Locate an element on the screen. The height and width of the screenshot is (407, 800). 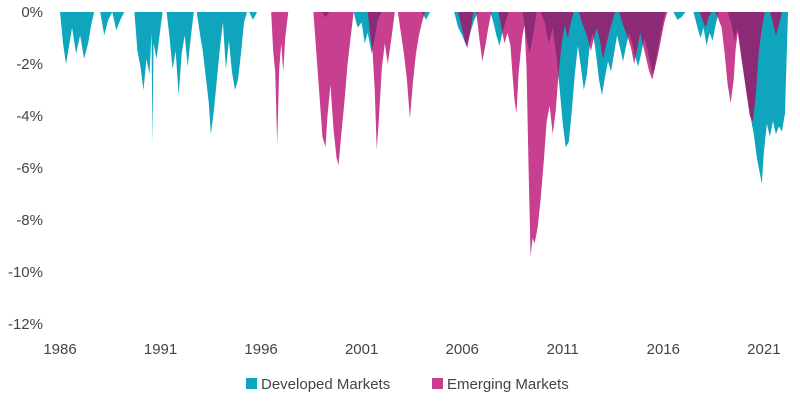
y-tick-label: -2% is located at coordinates (29, 64).